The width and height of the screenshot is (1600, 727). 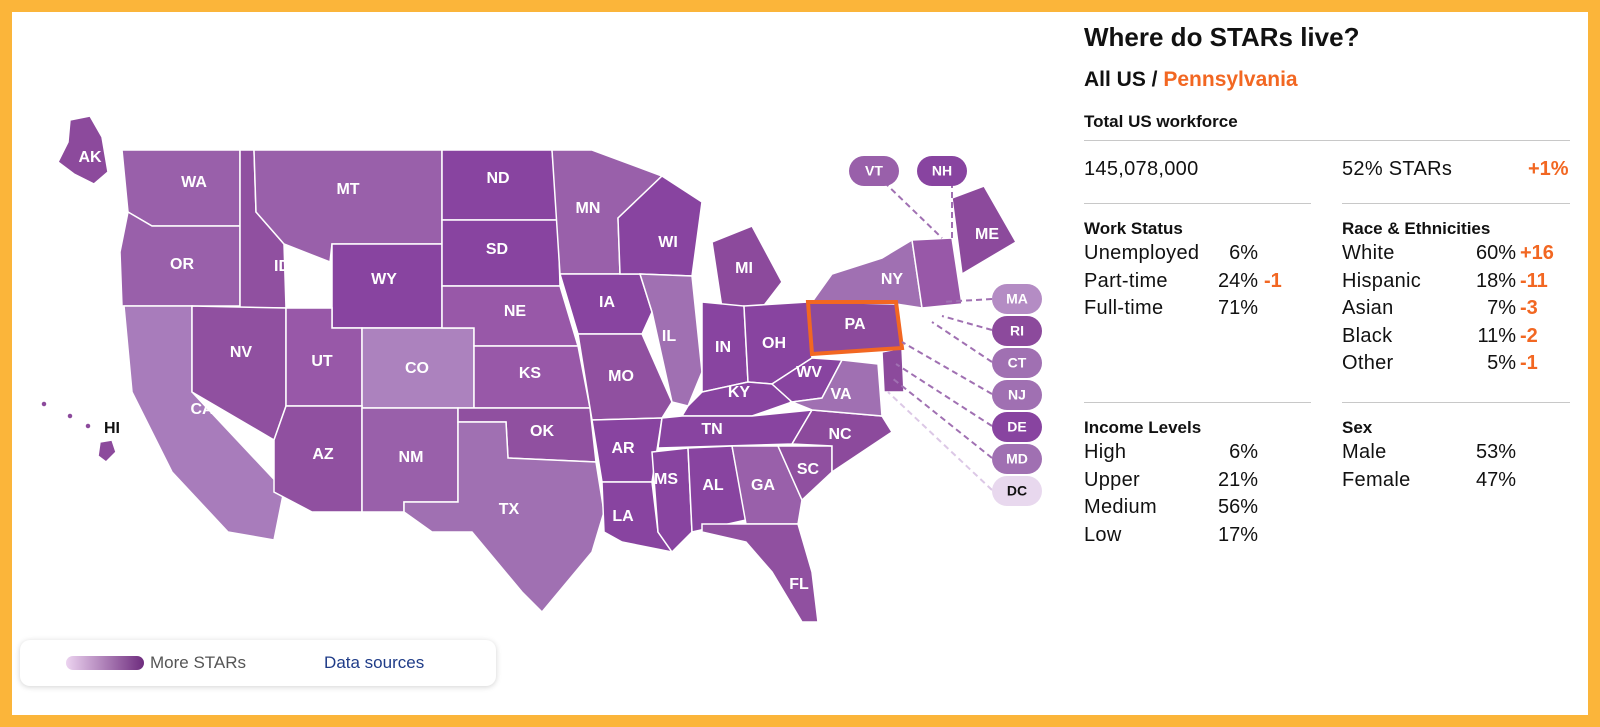 I want to click on workforce-heading: Total US workforce, so click(x=1161, y=121).